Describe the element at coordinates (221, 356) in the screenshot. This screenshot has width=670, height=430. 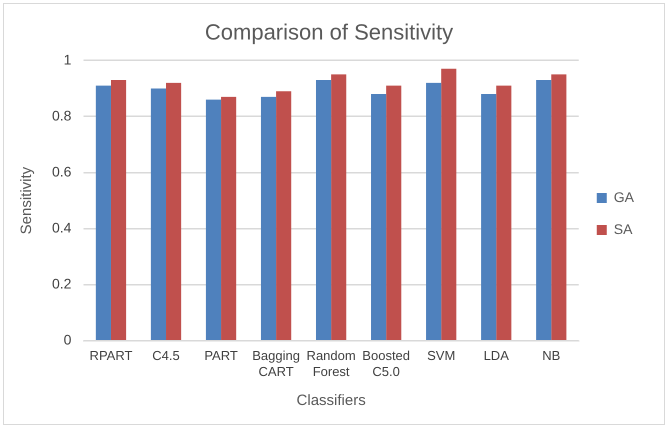
I see `x-tick-label: PART` at that location.